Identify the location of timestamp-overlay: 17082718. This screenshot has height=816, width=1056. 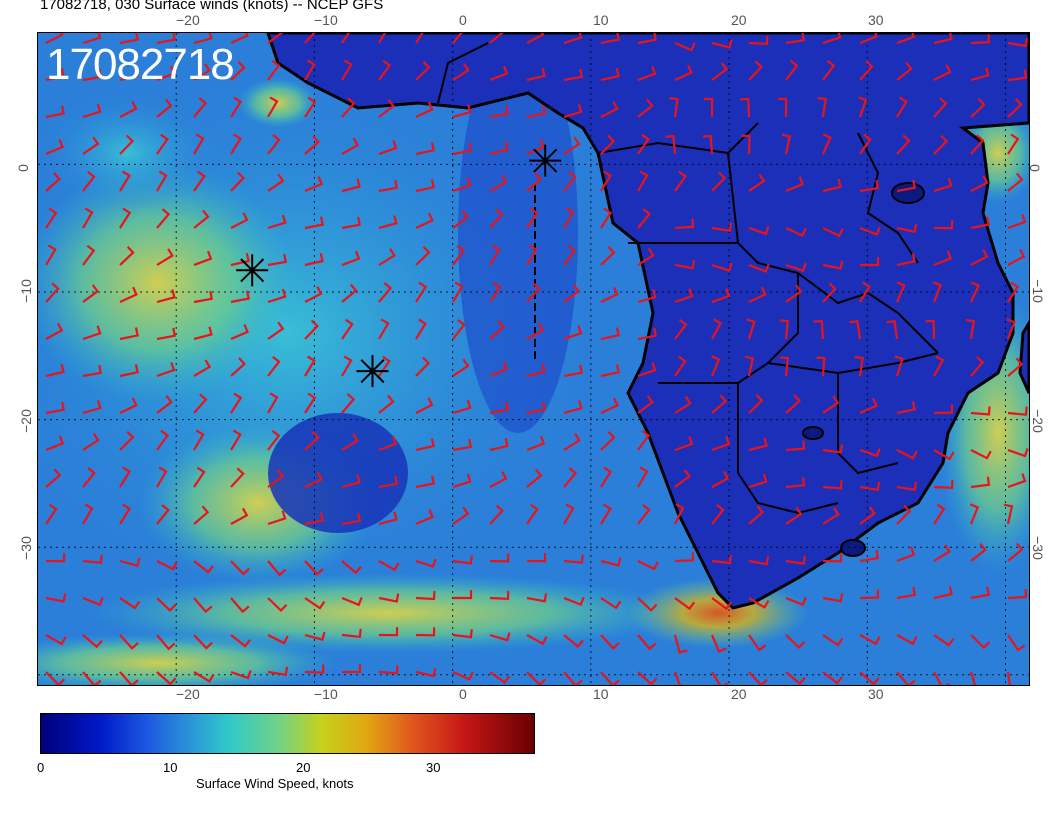
(140, 64).